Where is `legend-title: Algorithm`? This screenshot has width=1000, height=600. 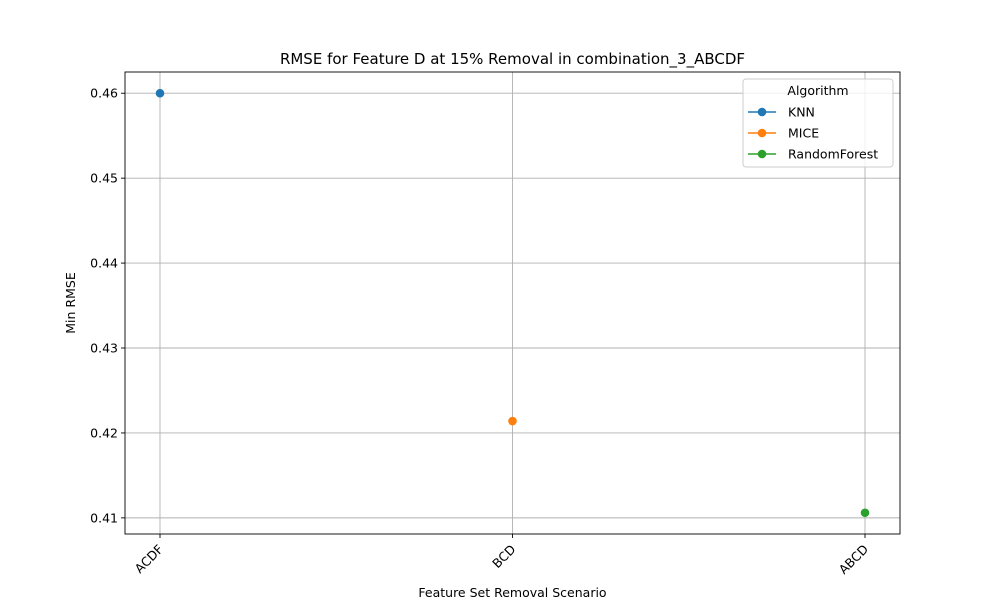
legend-title: Algorithm is located at coordinates (817, 90).